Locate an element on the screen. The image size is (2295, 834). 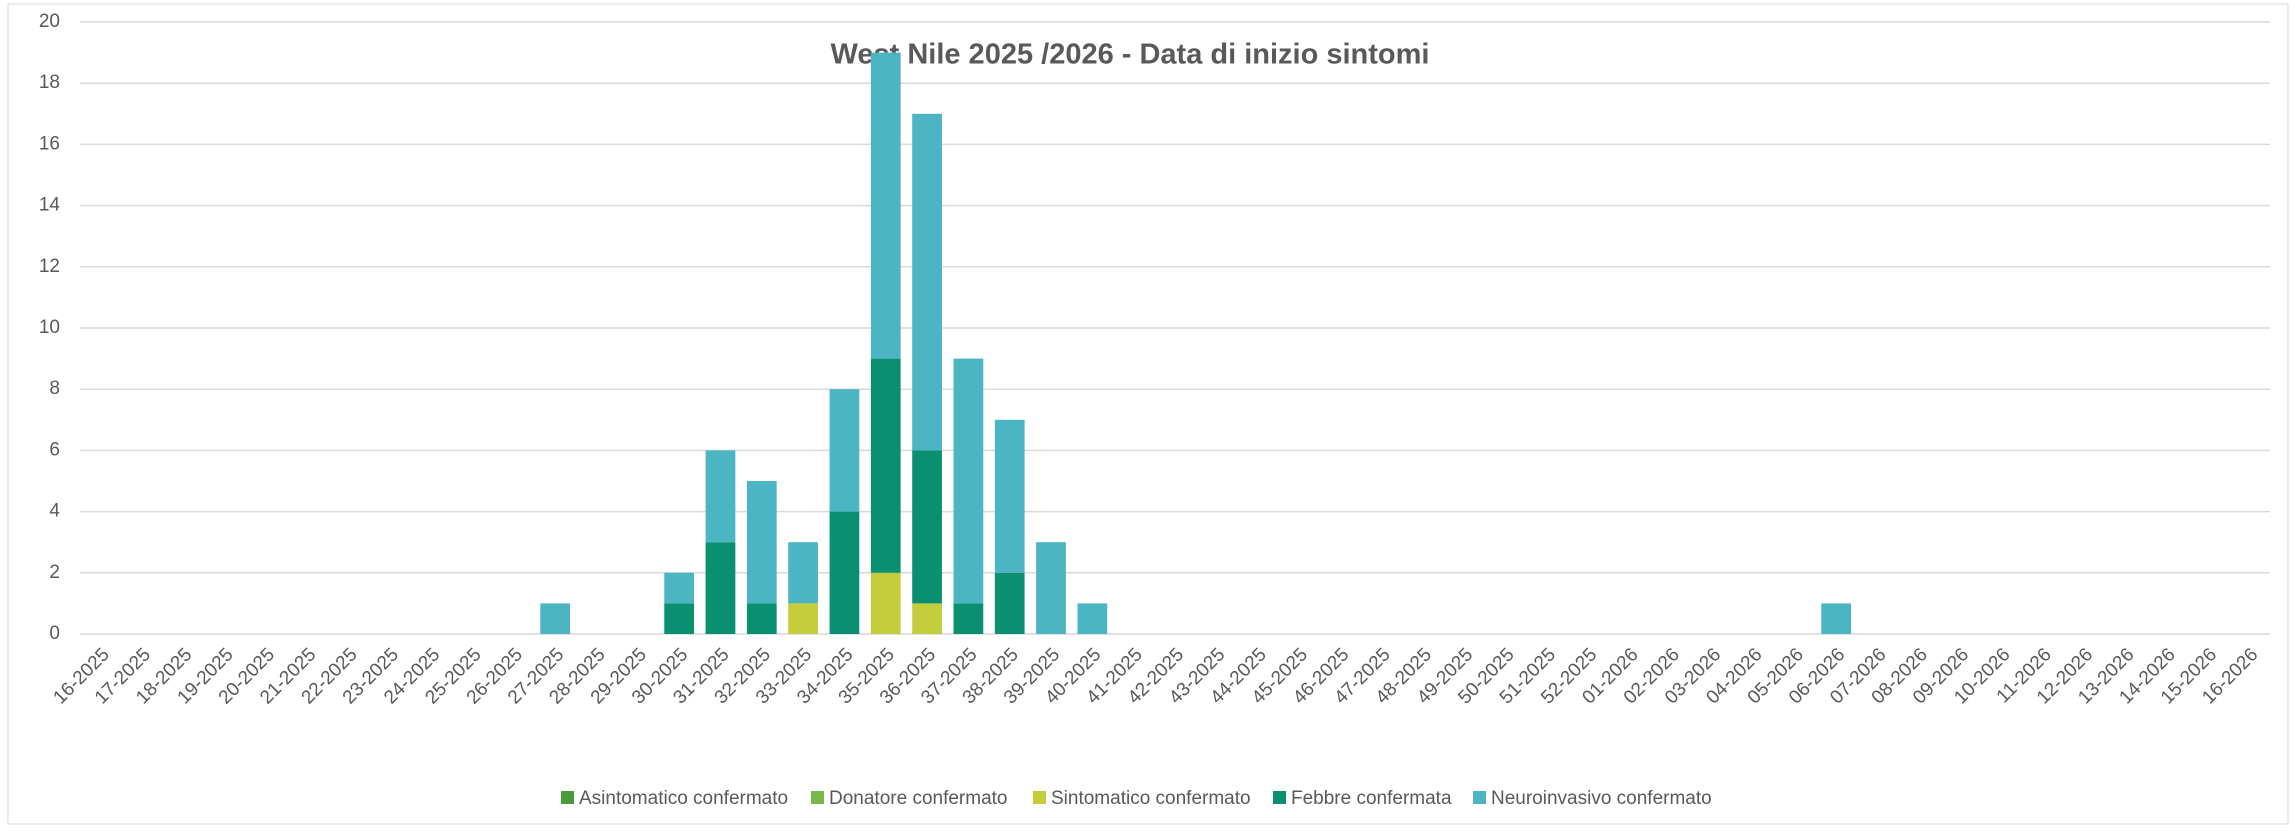
legend-label: Sintomatico confermato is located at coordinates (1151, 798).